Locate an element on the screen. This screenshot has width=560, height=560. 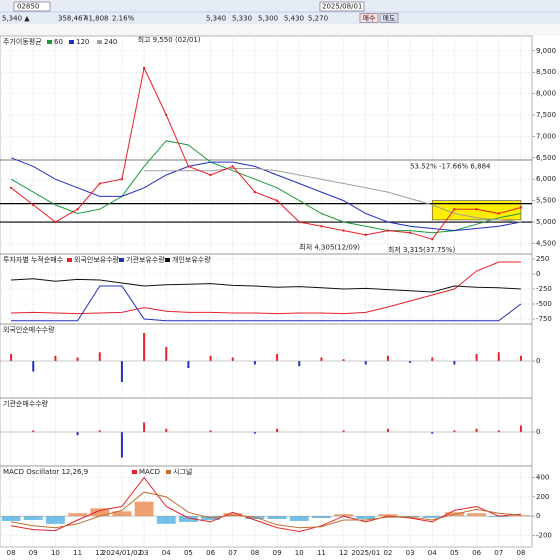
x-tick-label: 07 is located at coordinates (232, 553).